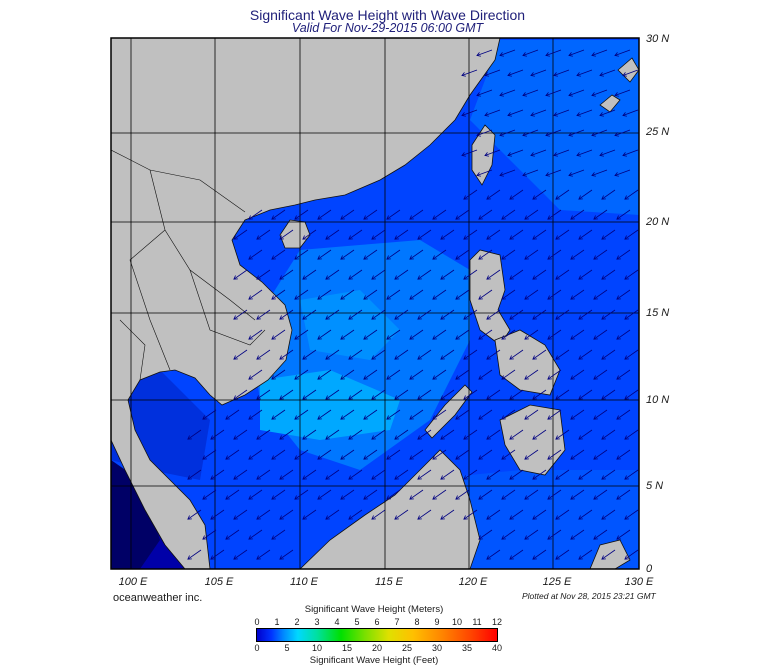 This screenshot has height=666, width=775. Describe the element at coordinates (188, 265) in the screenshot. I see `country-borders` at that location.